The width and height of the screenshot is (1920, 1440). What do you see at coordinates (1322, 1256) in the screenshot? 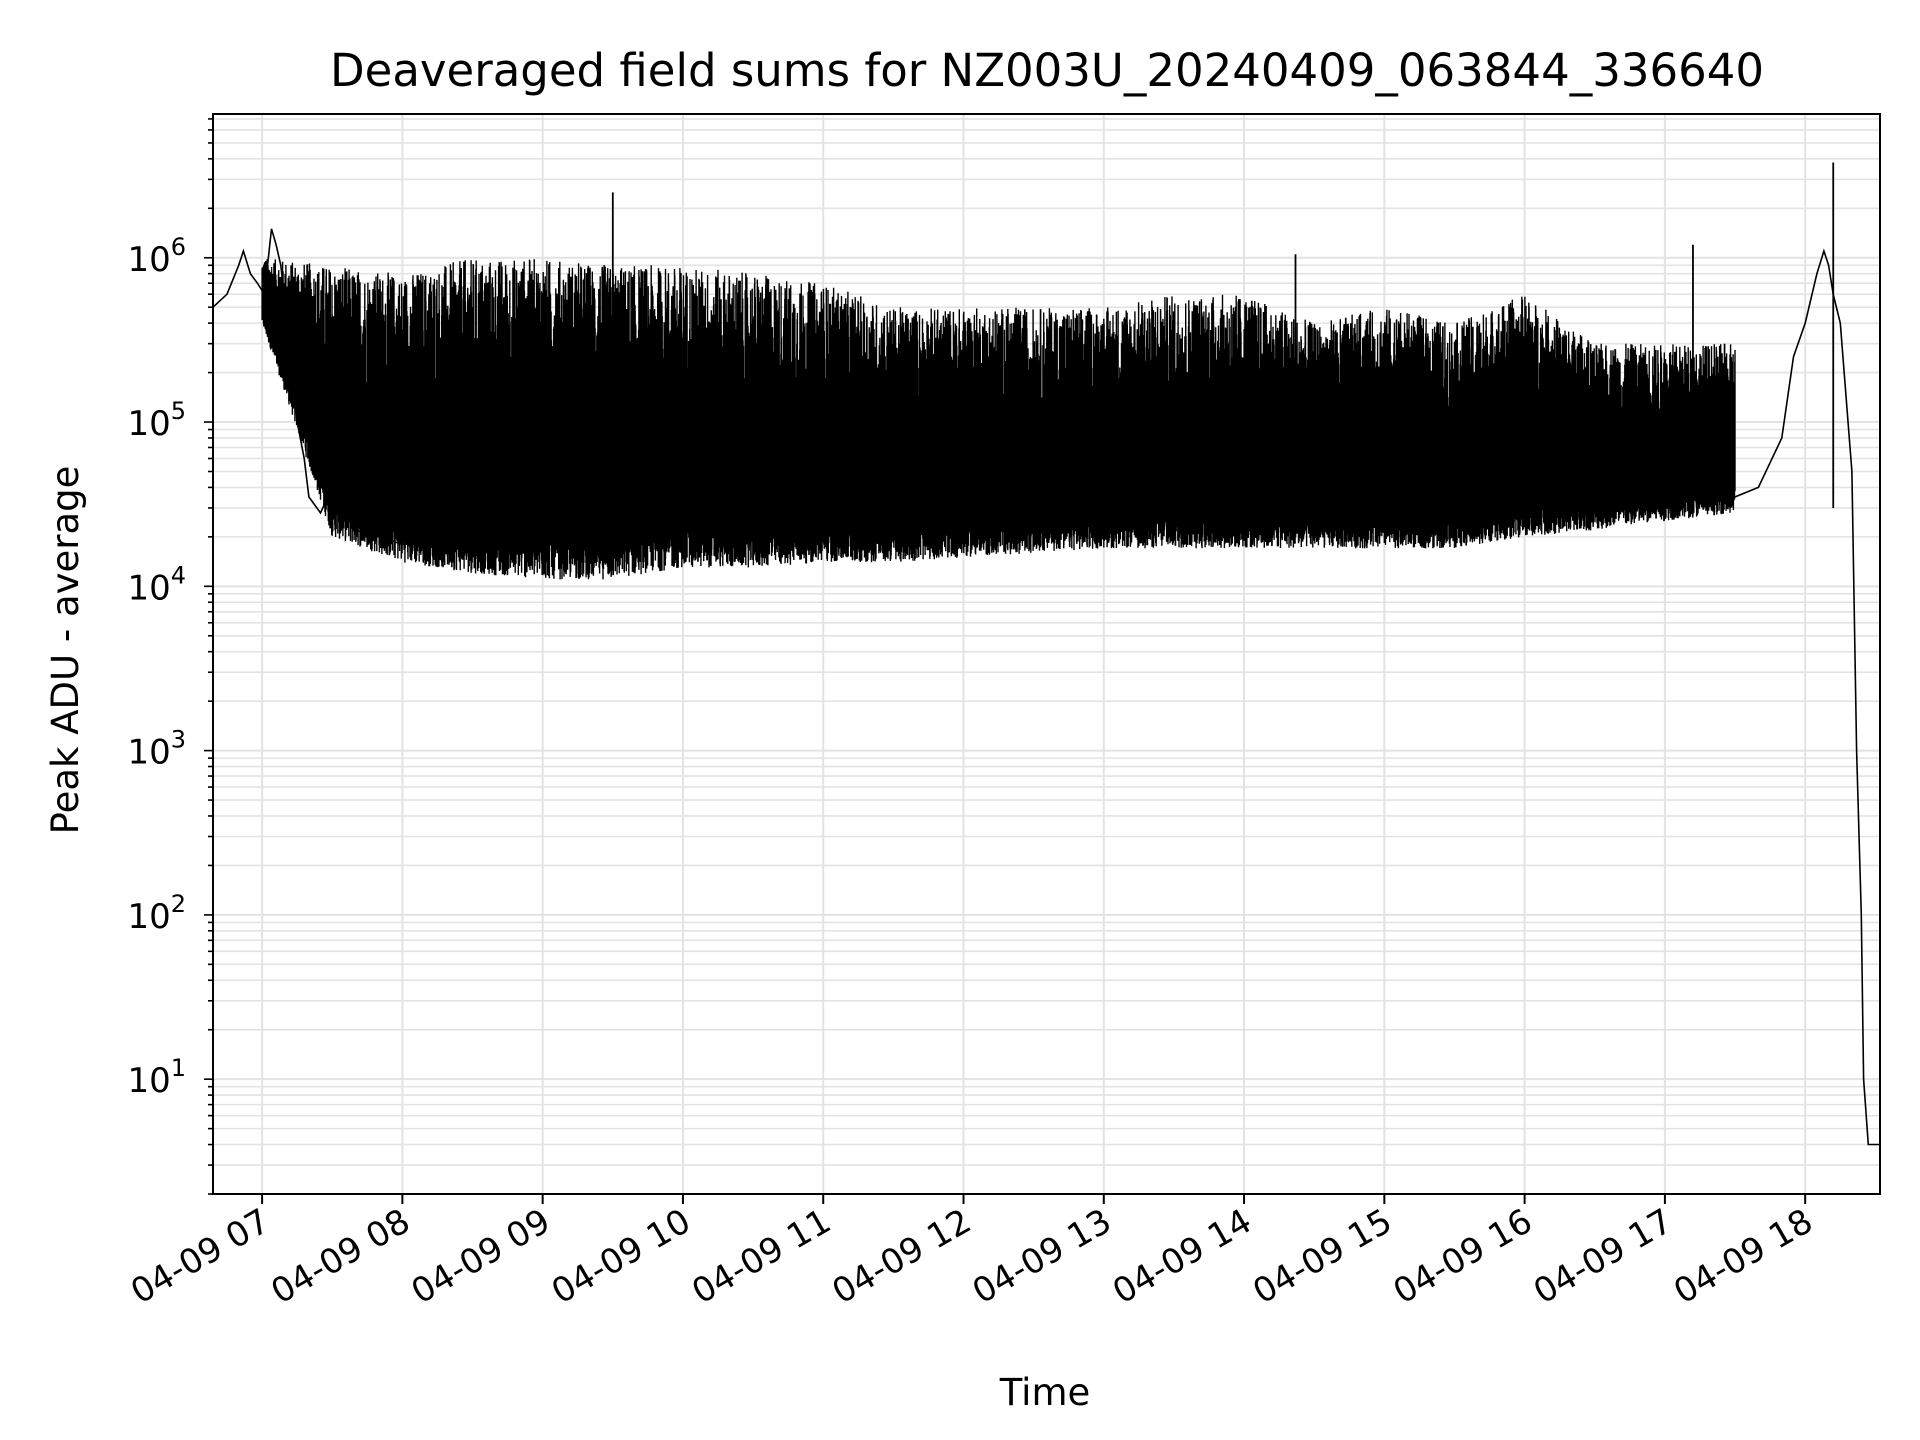
I see `x-tick-label: 04-09 15` at bounding box center [1322, 1256].